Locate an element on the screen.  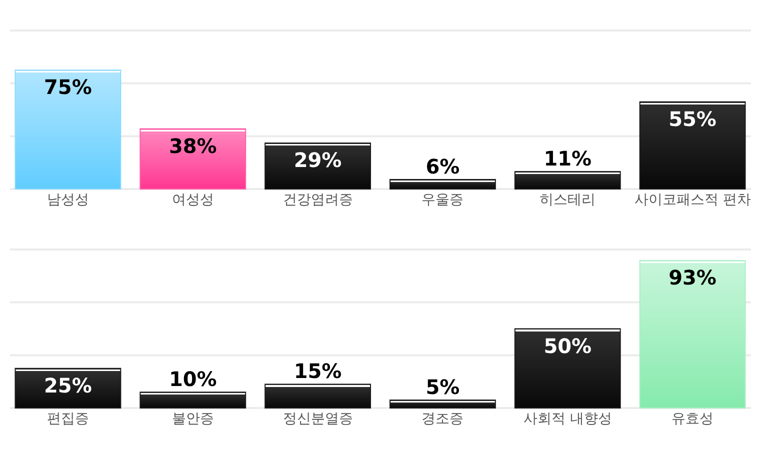
x-tick-label: 사회적 내향성 is located at coordinates (567, 419).